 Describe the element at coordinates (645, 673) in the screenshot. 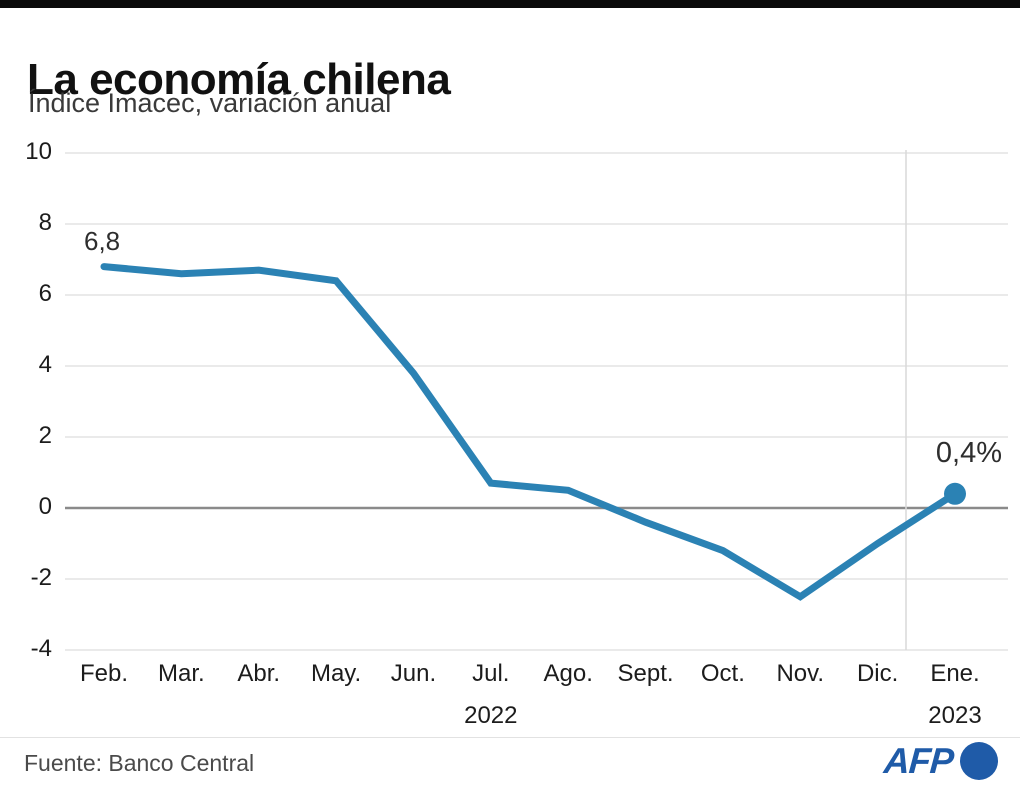

I see `x-axis-label: Sept.` at that location.